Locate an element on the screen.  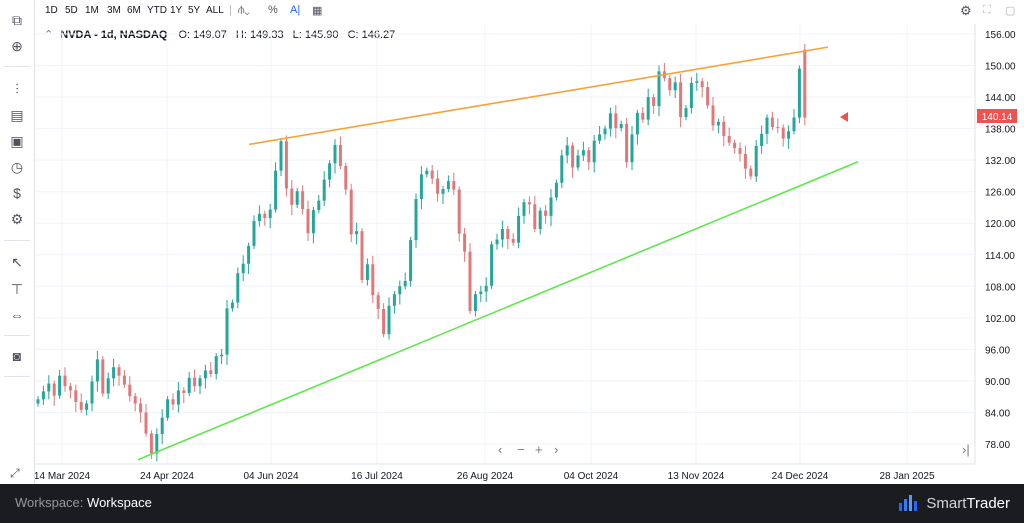
settings-icon: ⚙ is located at coordinates (966, 10).